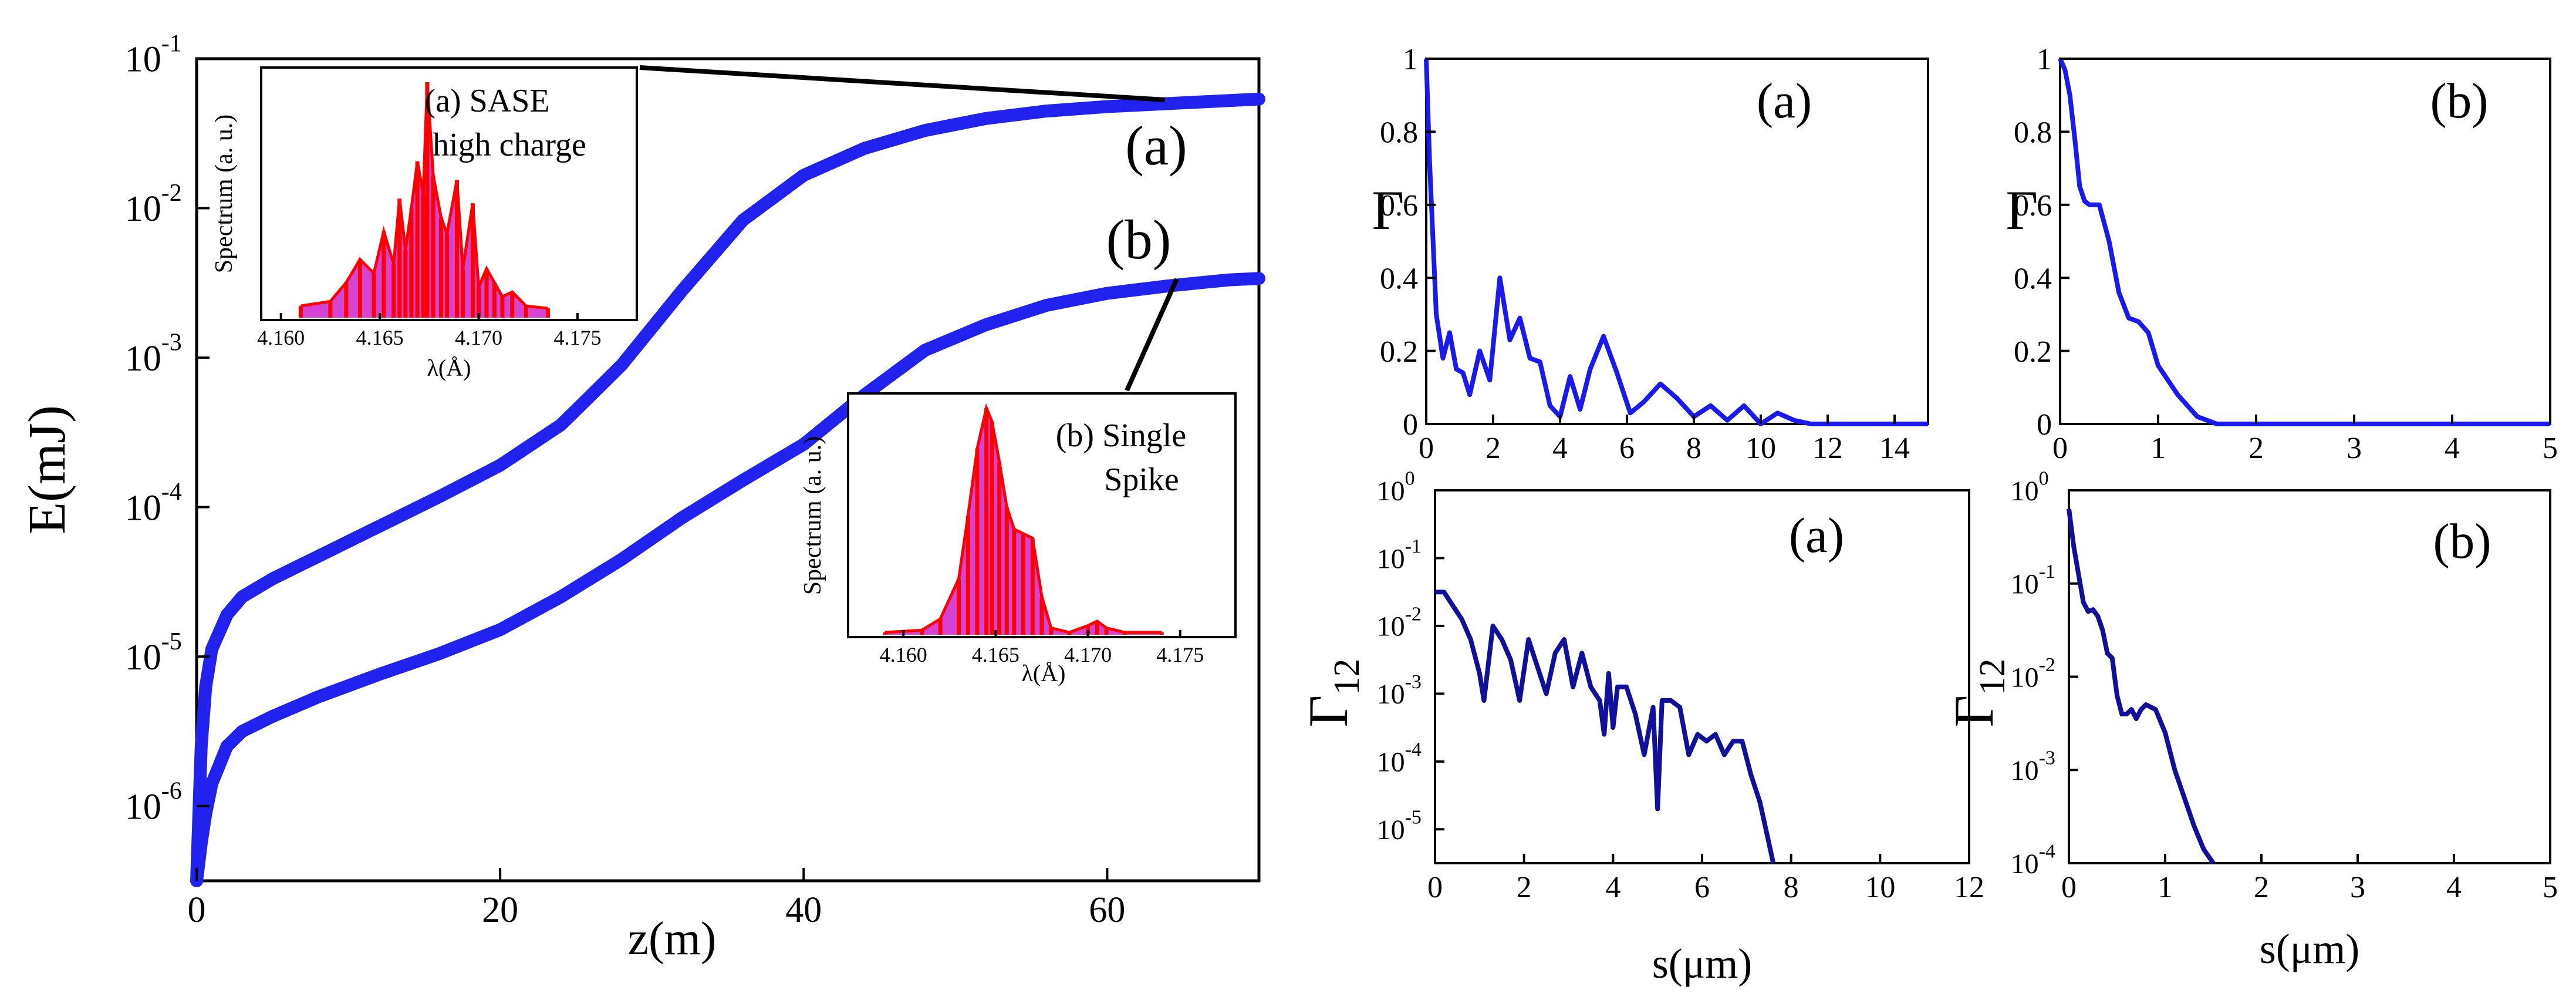  What do you see at coordinates (812, 516) in the screenshot?
I see `inset-single-y-label: Spectrum (a. u.)` at bounding box center [812, 516].